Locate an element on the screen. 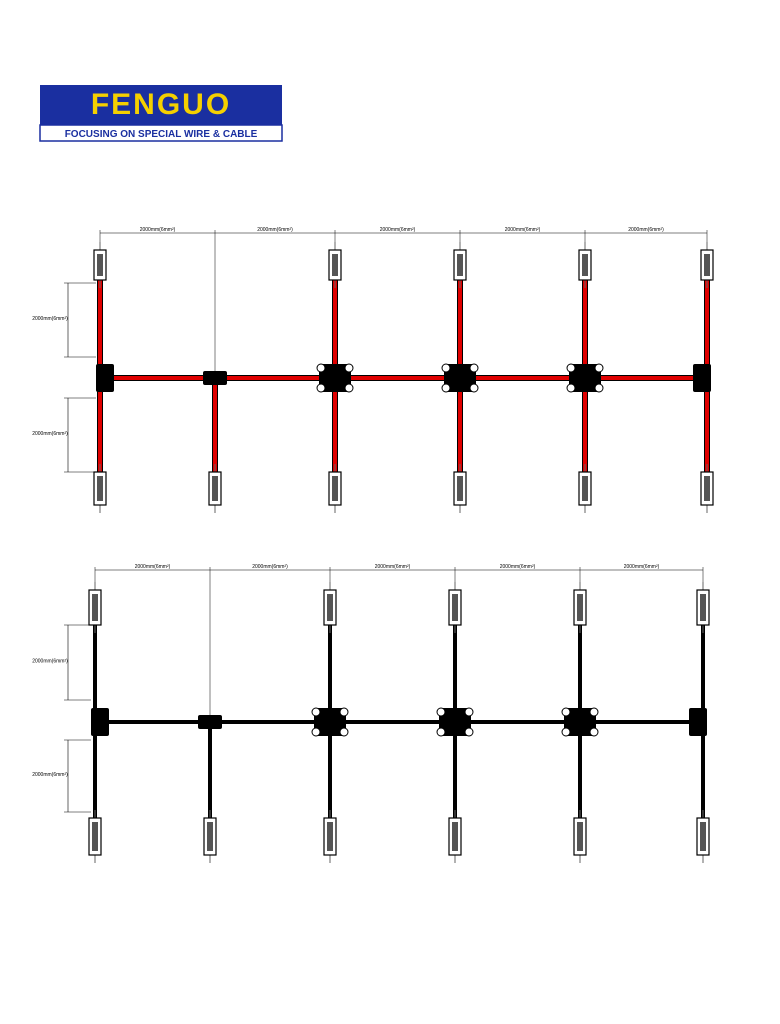  tagline-bg is located at coordinates (161, 133).